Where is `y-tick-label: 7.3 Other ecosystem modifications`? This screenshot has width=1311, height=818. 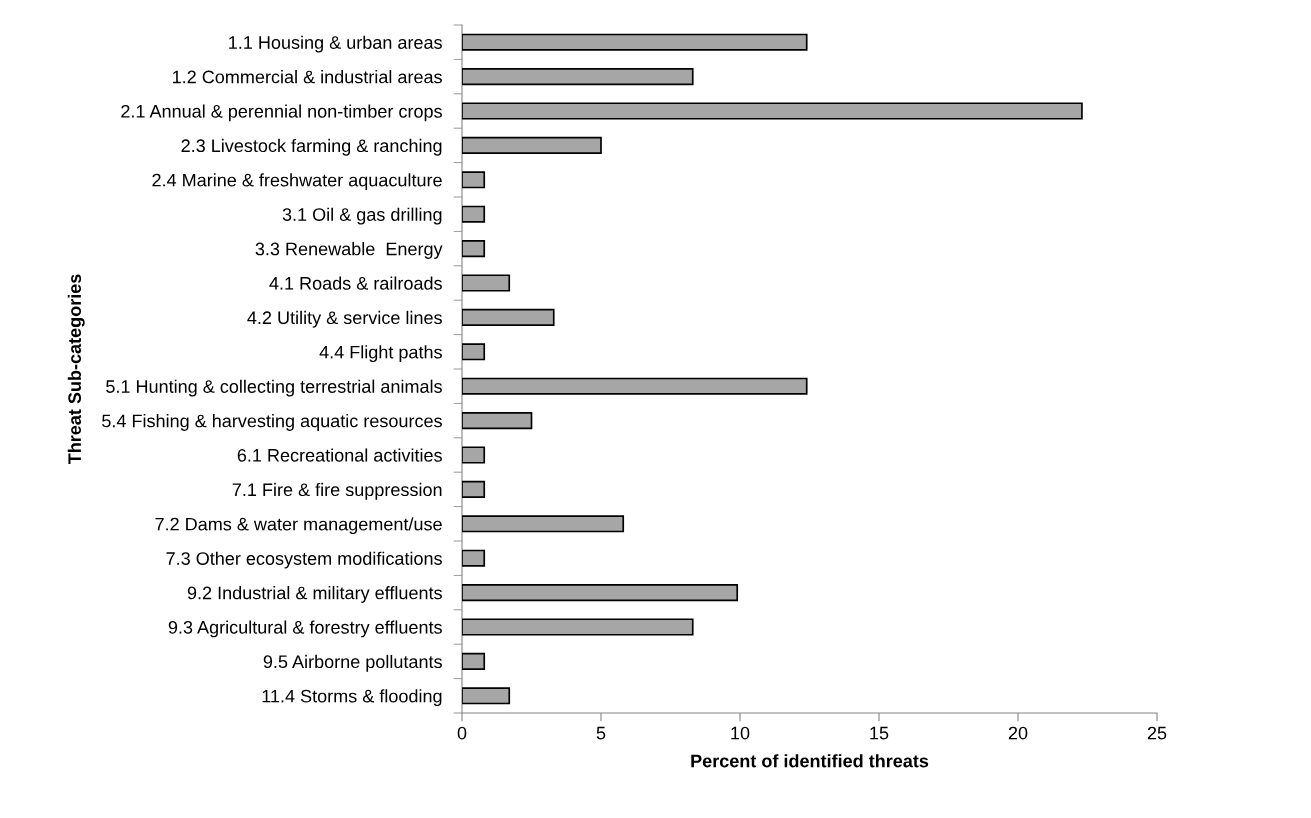
y-tick-label: 7.3 Other ecosystem modifications is located at coordinates (304, 560).